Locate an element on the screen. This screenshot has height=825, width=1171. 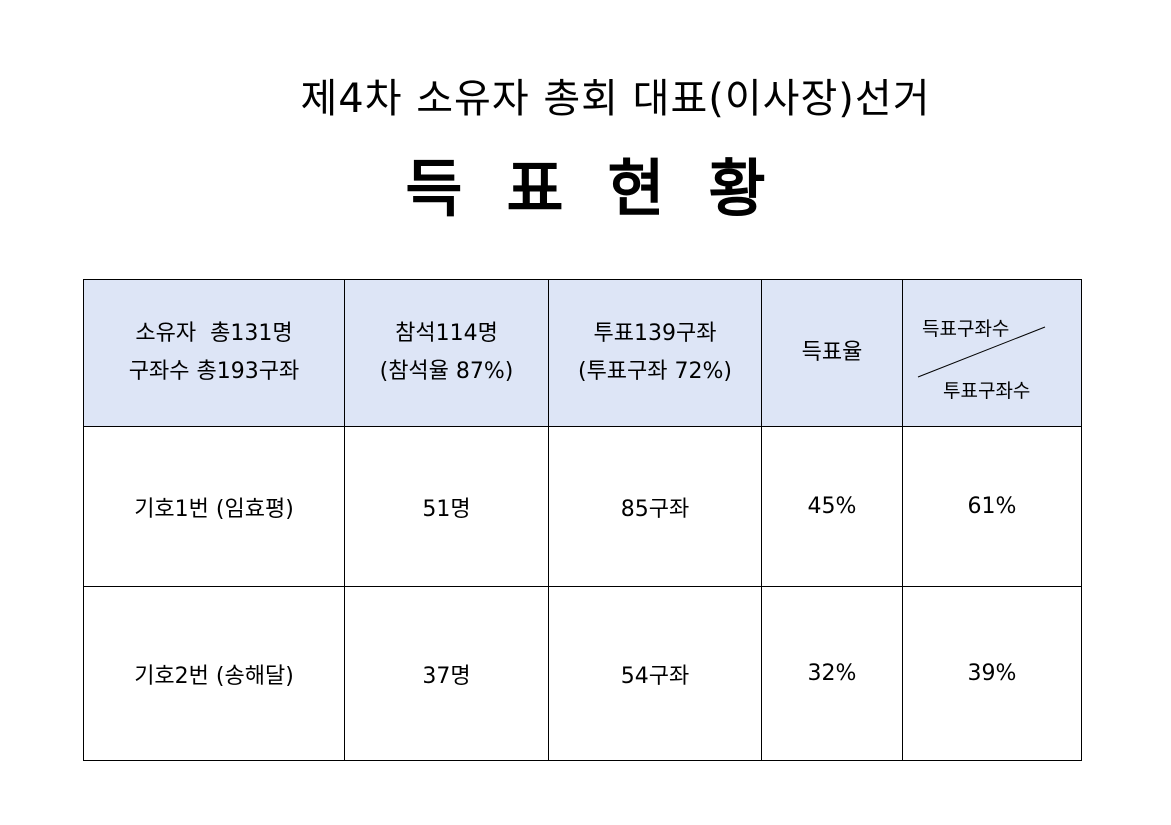
header-votes-line2: (투표구좌 72%) is located at coordinates (655, 371).